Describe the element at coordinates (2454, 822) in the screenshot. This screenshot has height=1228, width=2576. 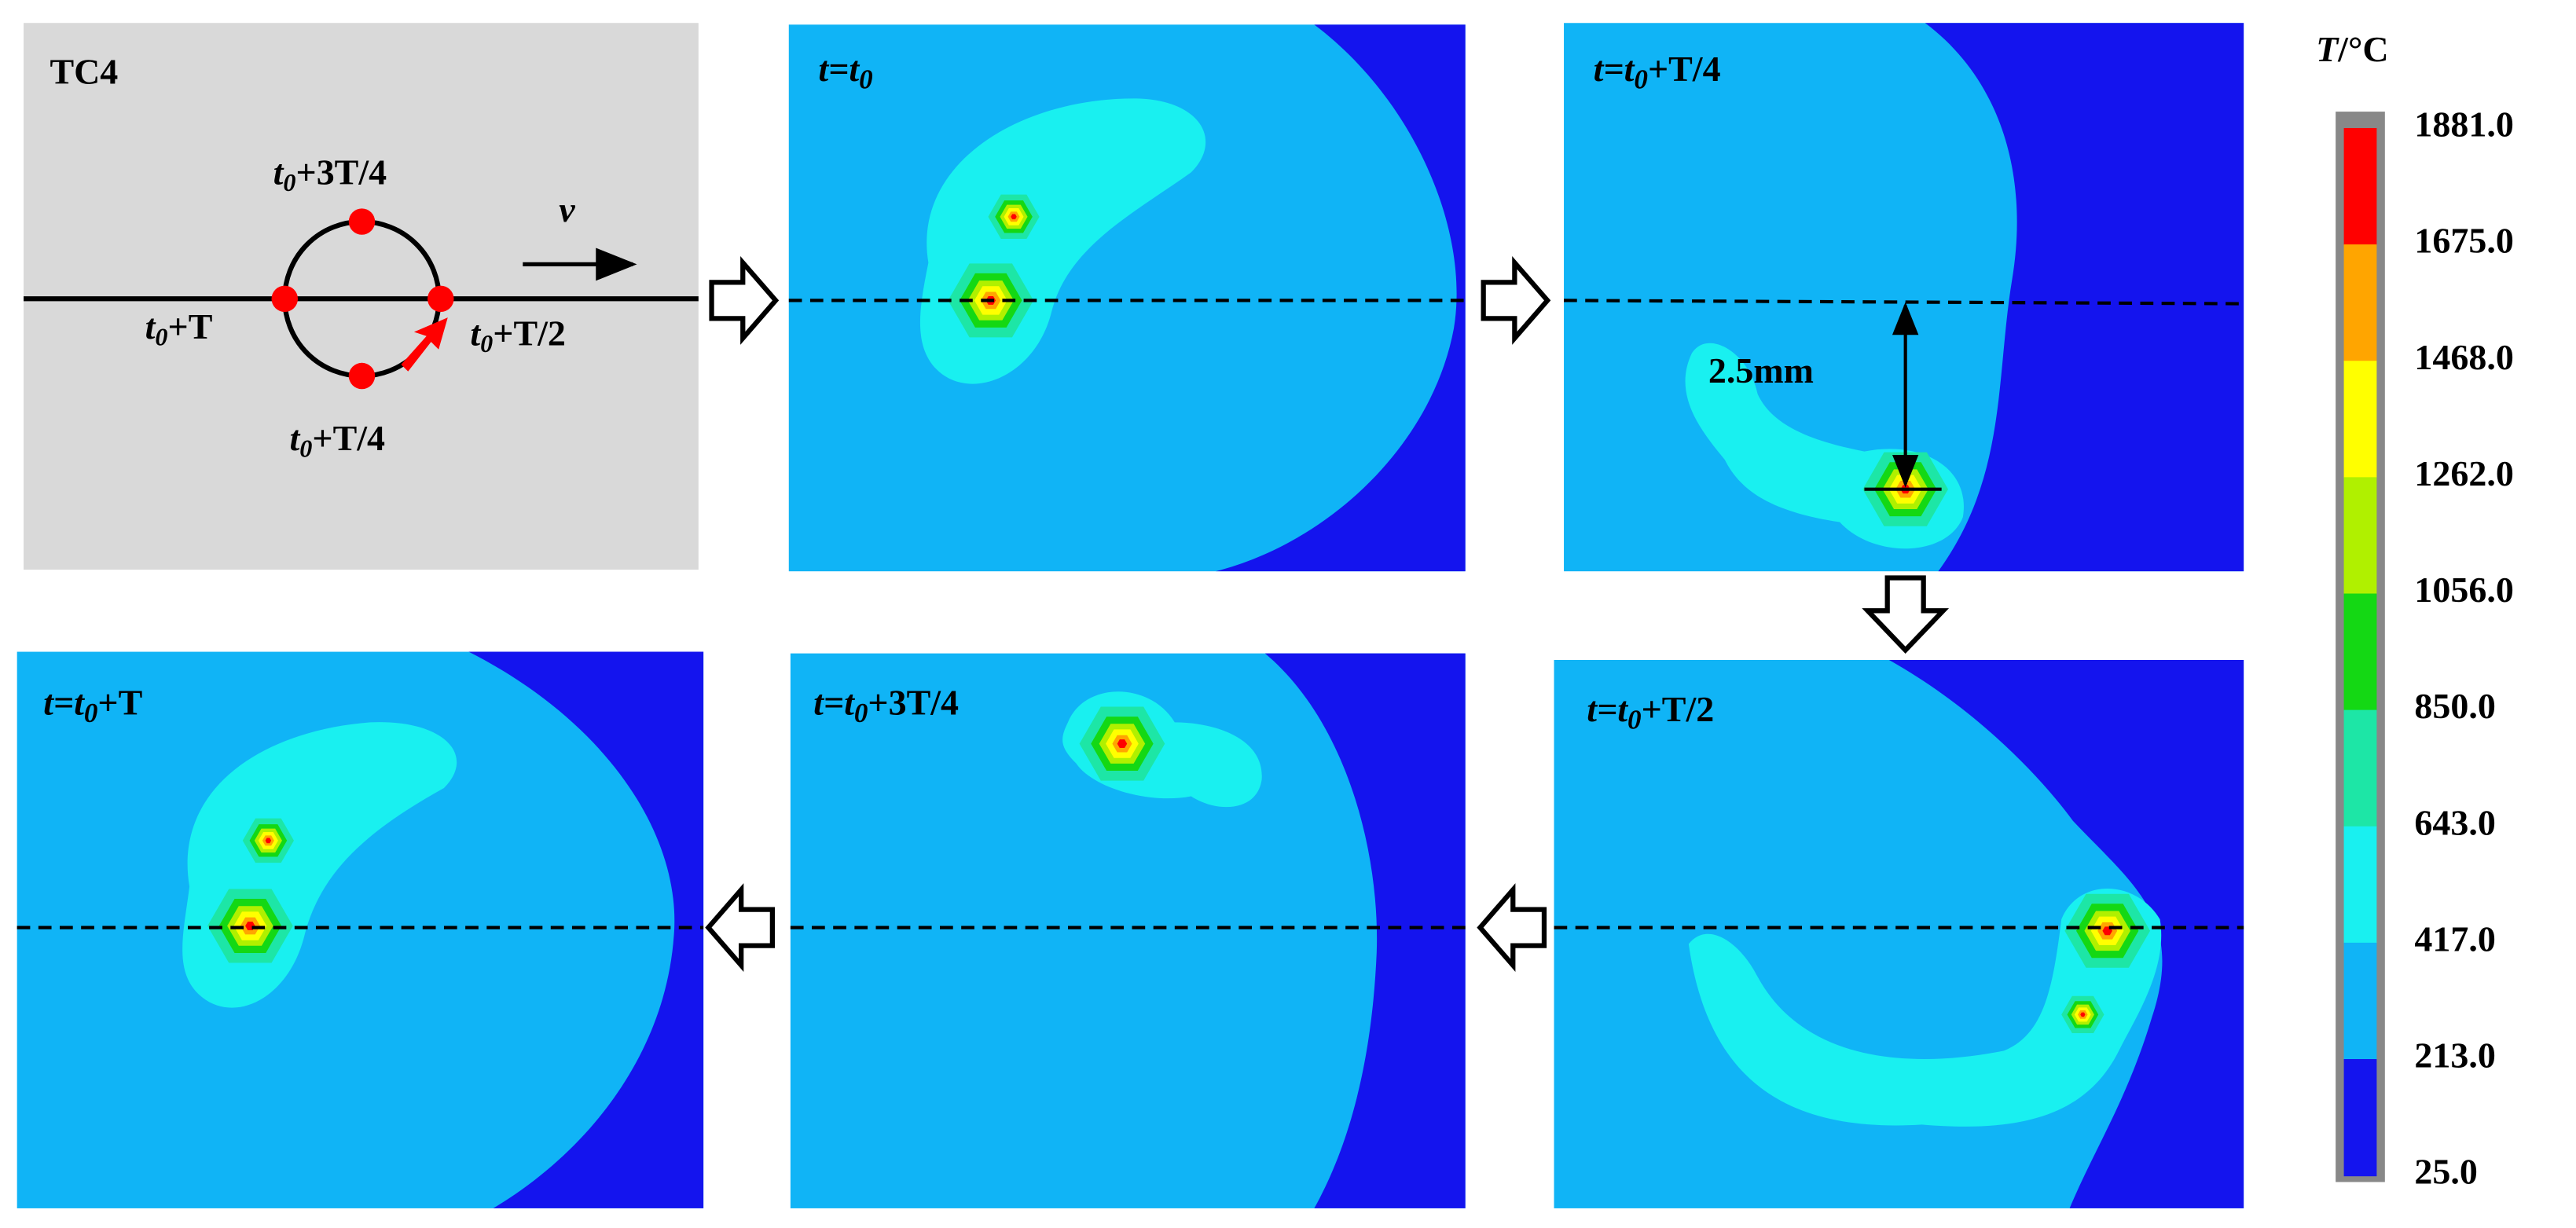
I see `colorbar-label: 643.0` at that location.